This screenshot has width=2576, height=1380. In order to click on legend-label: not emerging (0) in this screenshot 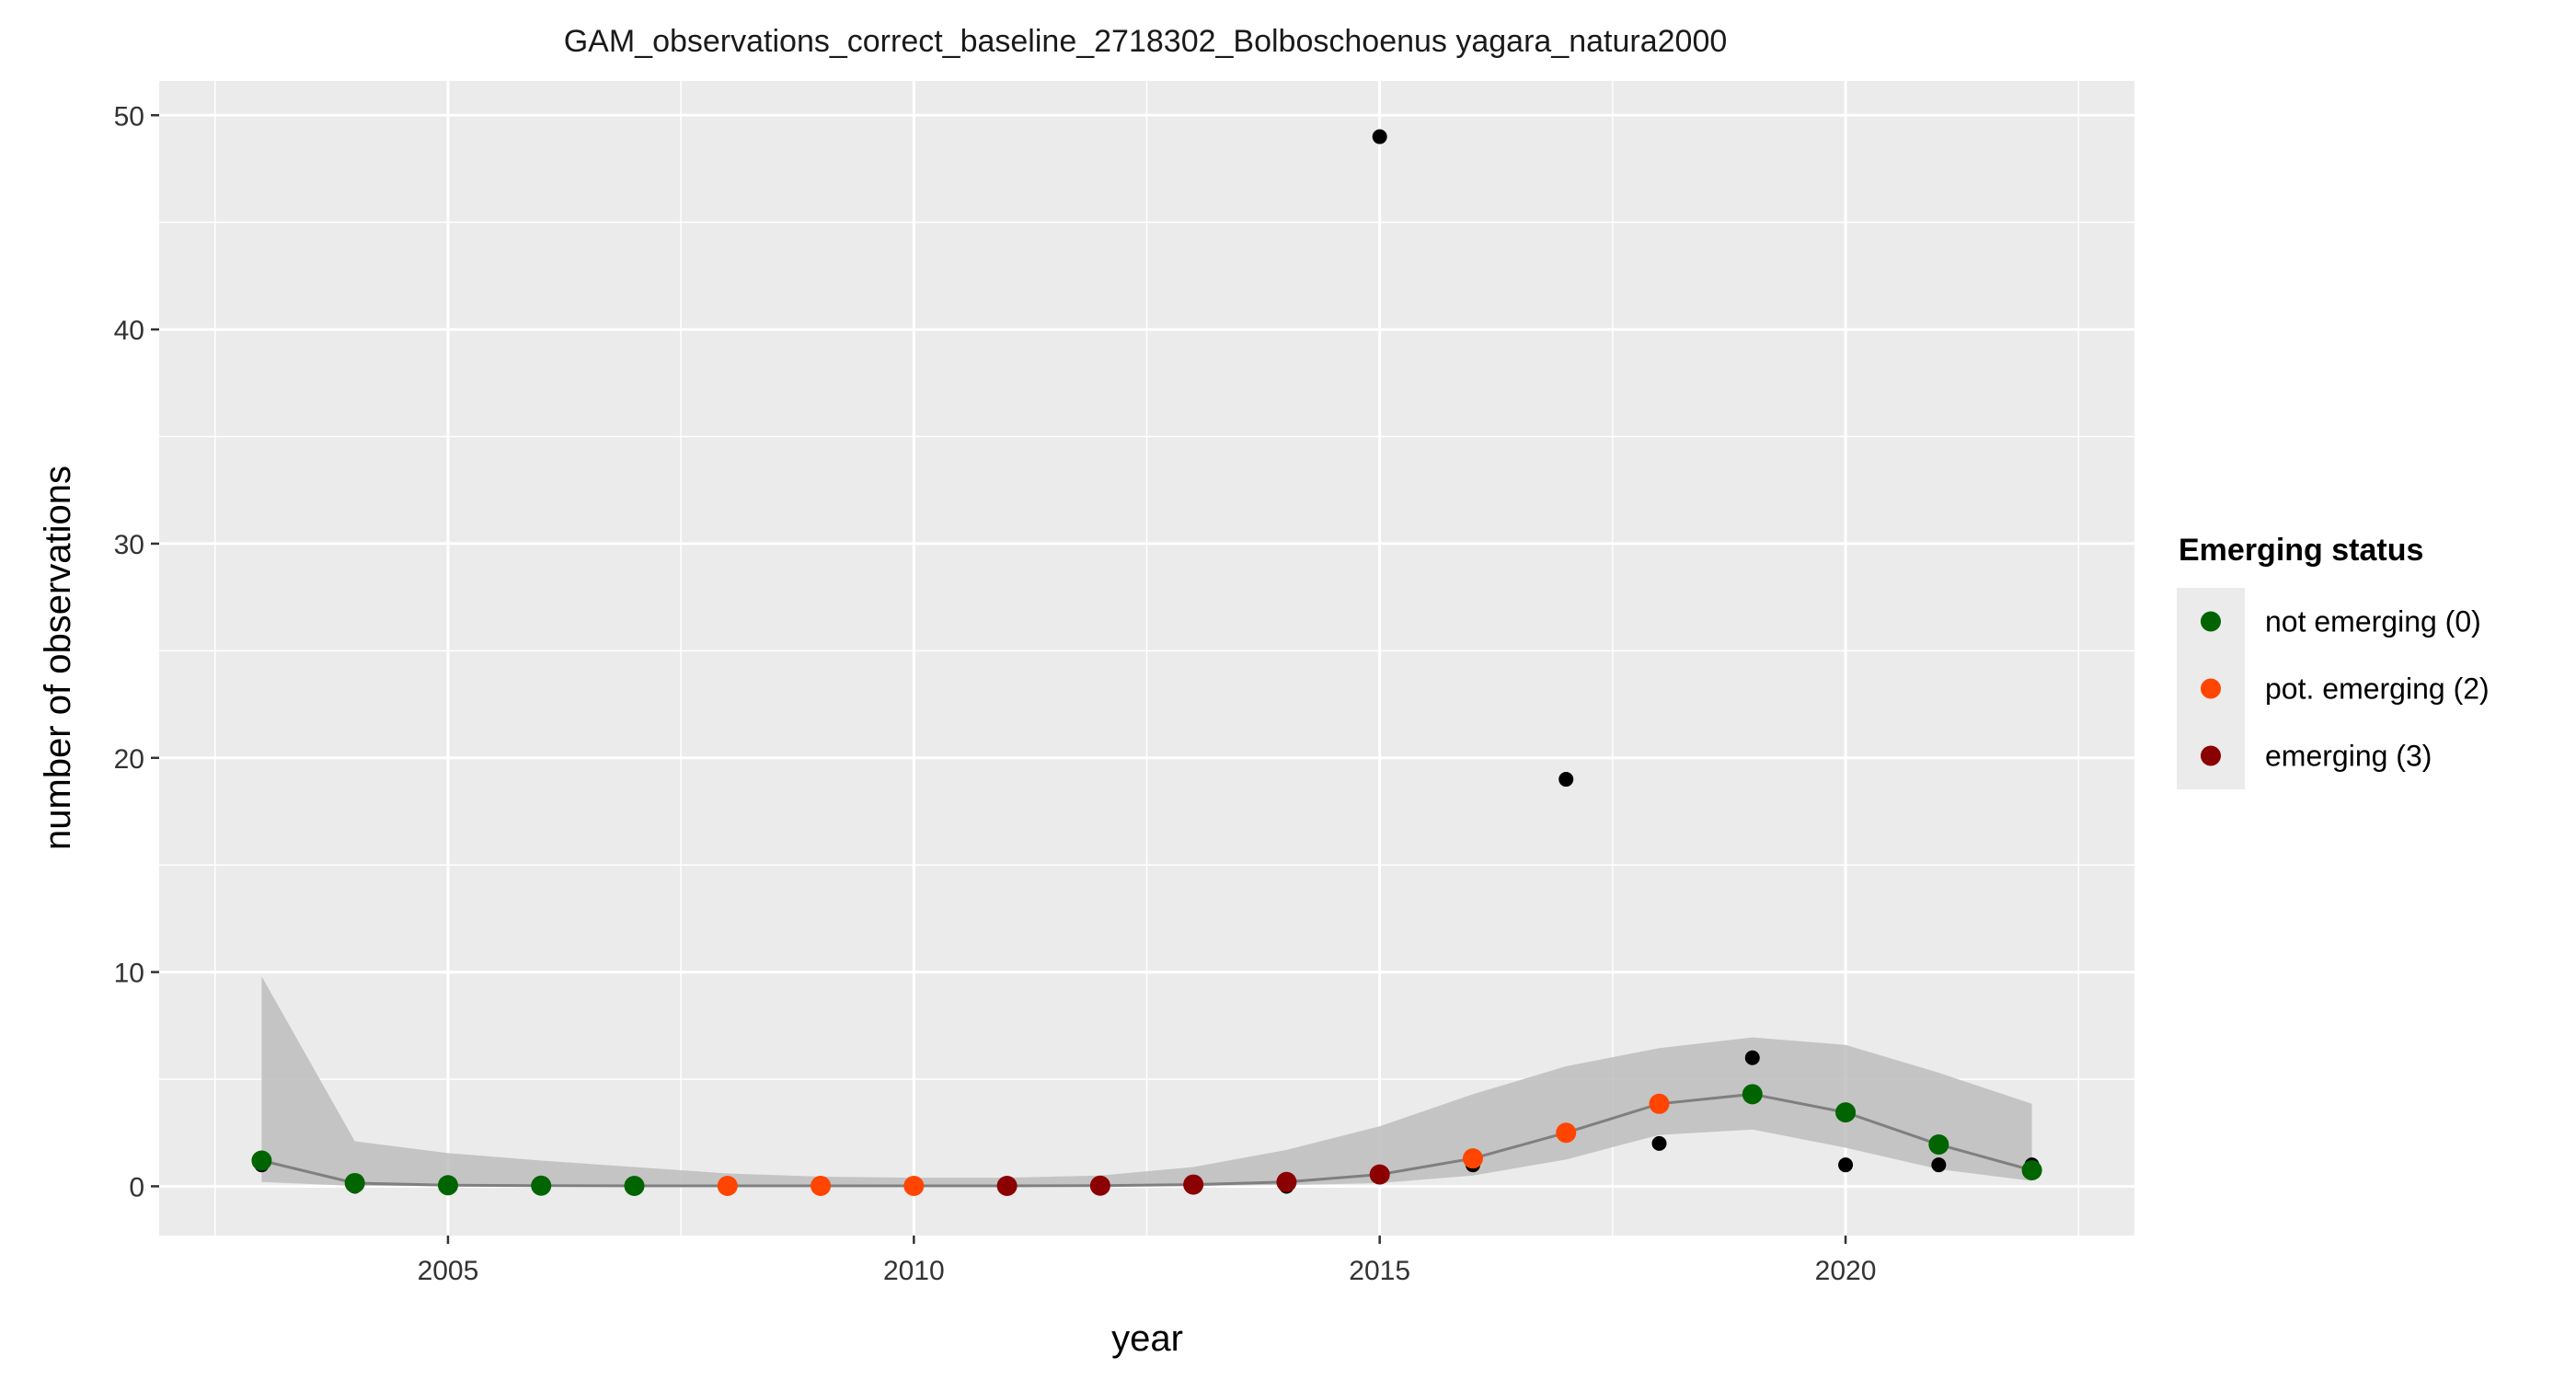, I will do `click(2373, 621)`.